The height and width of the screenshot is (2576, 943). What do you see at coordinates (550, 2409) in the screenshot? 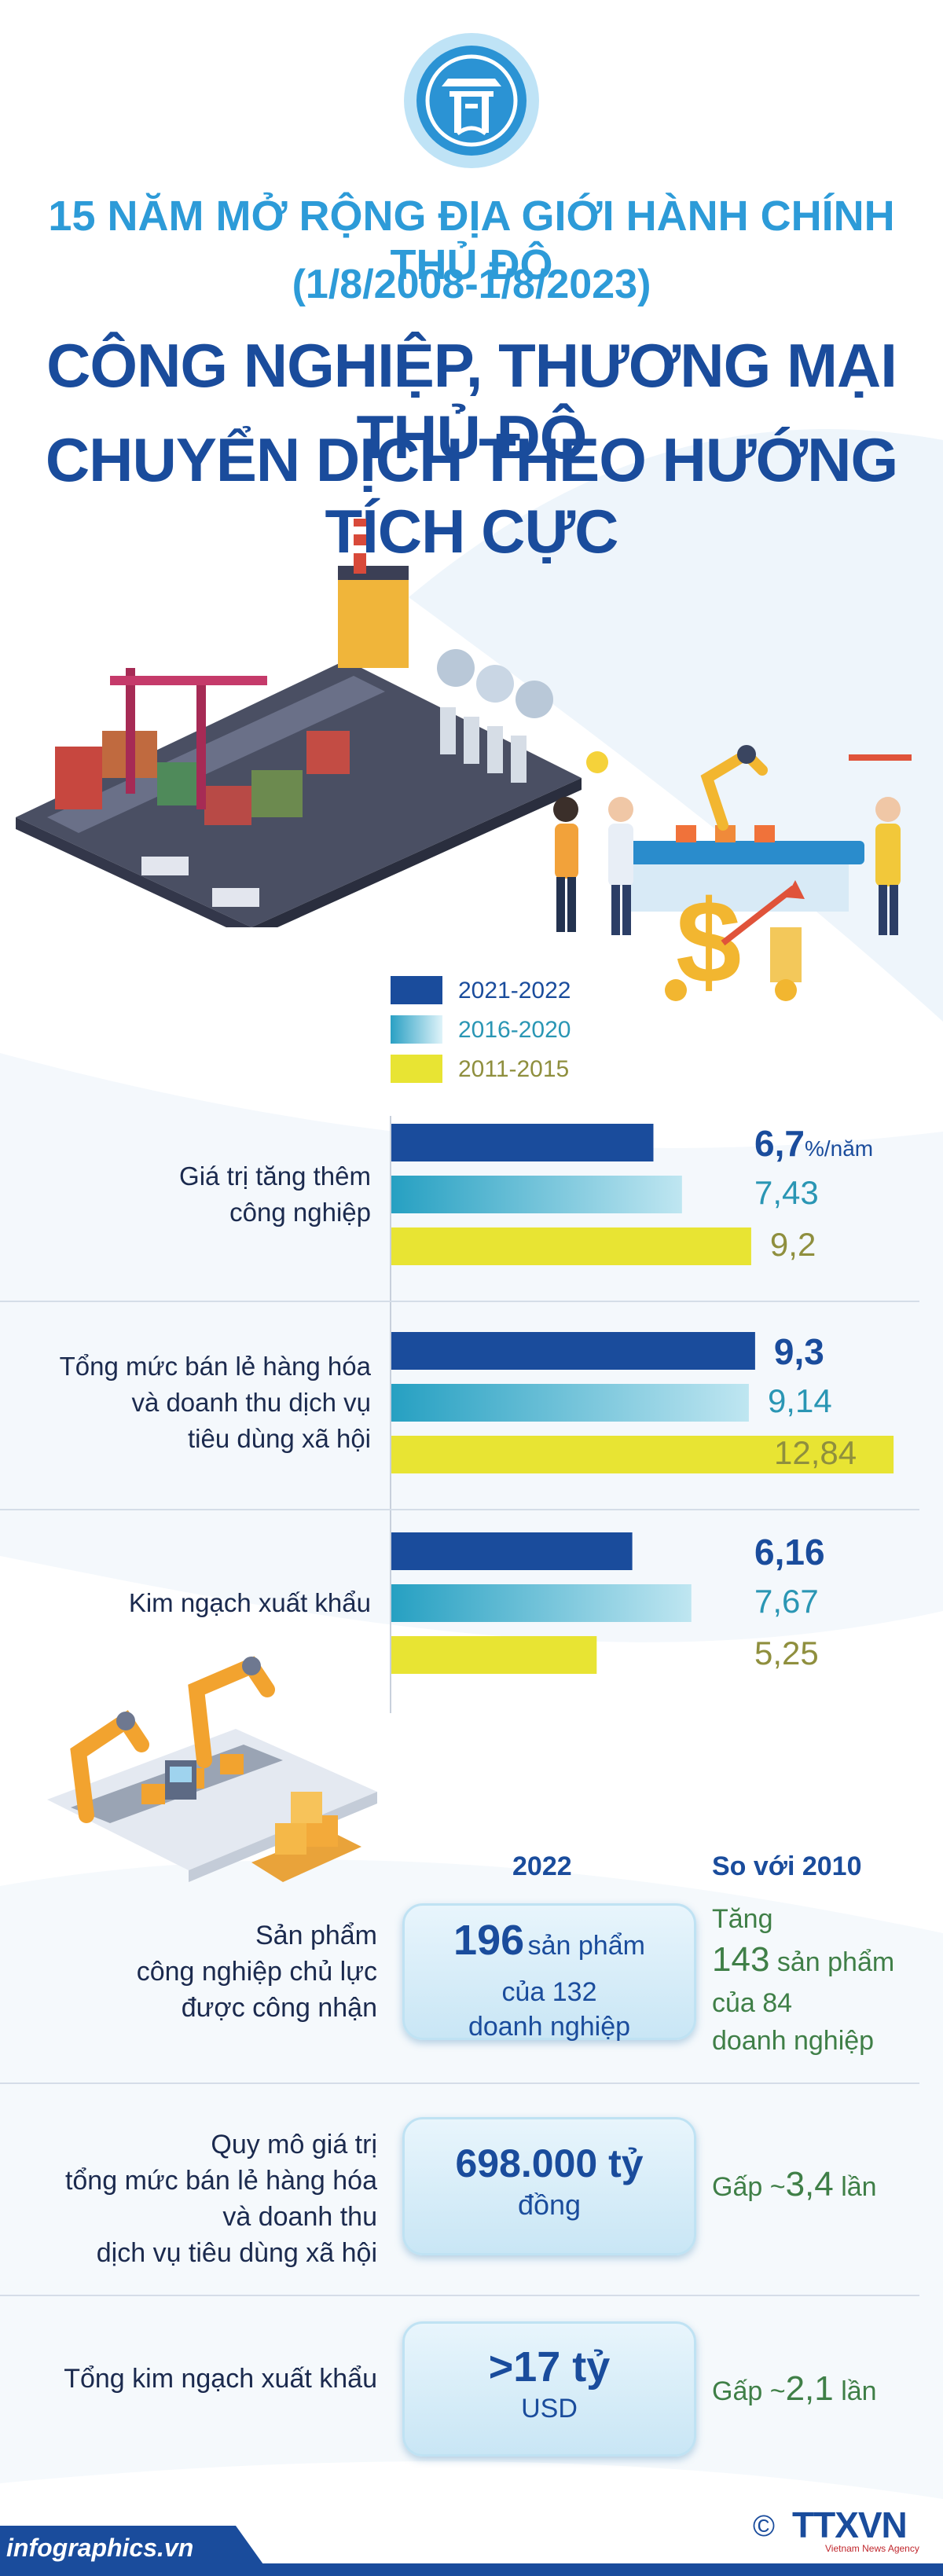
I see `main-sub-1: USD` at bounding box center [550, 2409].